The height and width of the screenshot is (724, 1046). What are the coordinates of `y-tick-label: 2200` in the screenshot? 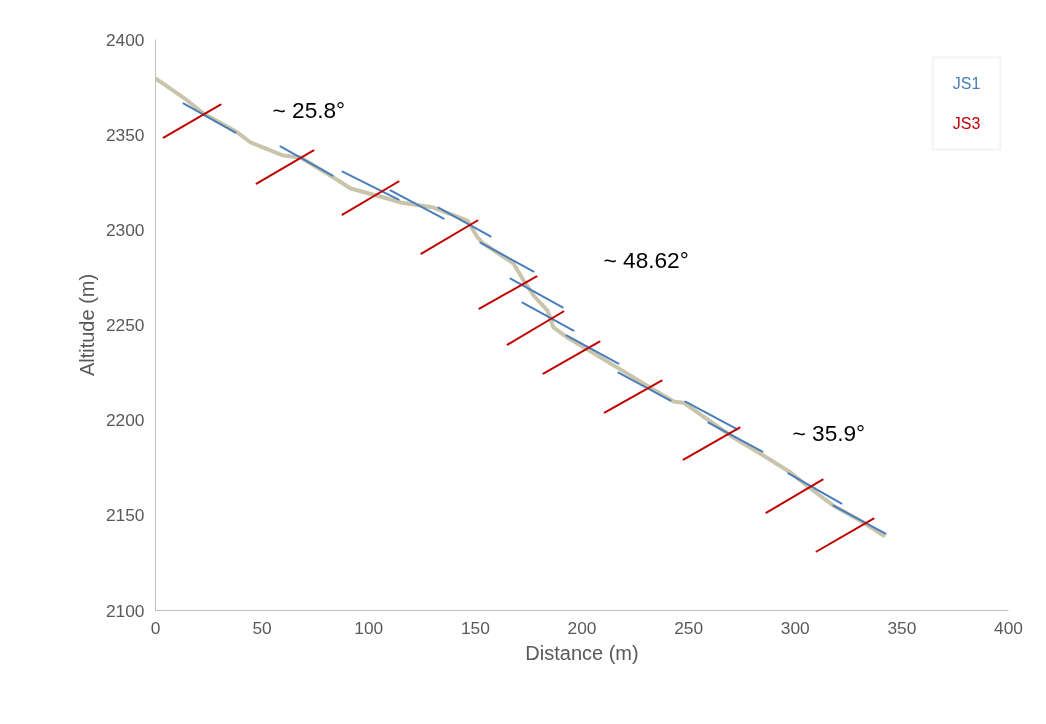 It's located at (125, 420).